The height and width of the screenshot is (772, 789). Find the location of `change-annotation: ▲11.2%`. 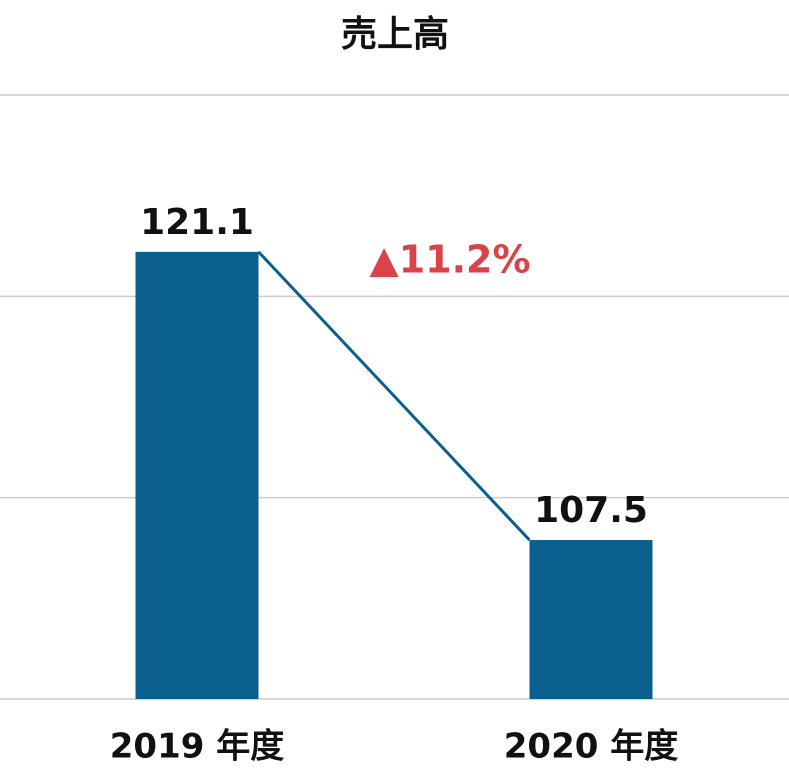

change-annotation: ▲11.2% is located at coordinates (449, 260).